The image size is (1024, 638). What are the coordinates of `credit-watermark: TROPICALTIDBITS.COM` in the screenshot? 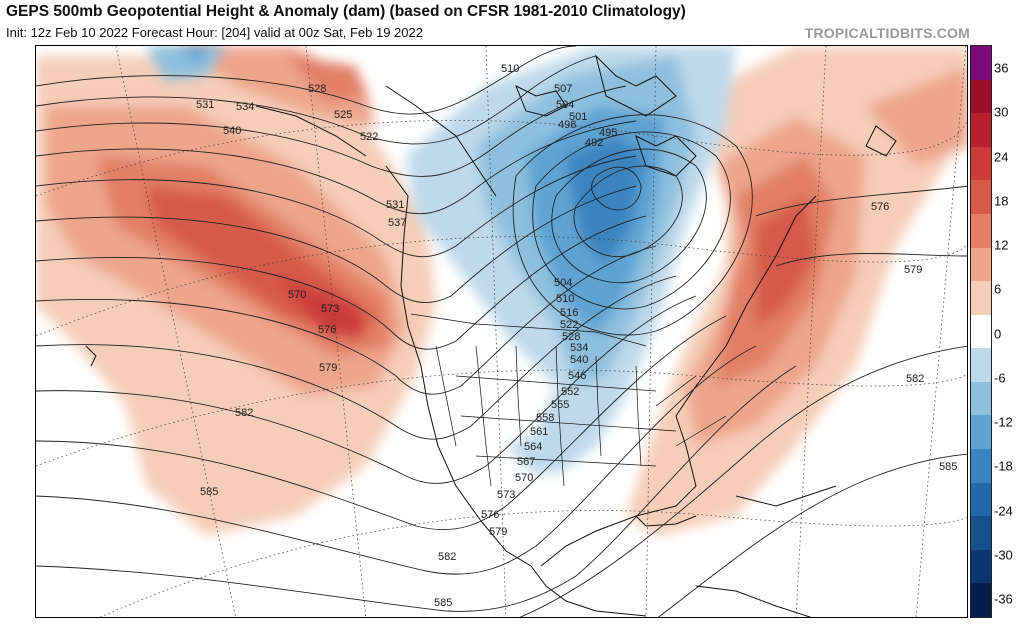 It's located at (887, 33).